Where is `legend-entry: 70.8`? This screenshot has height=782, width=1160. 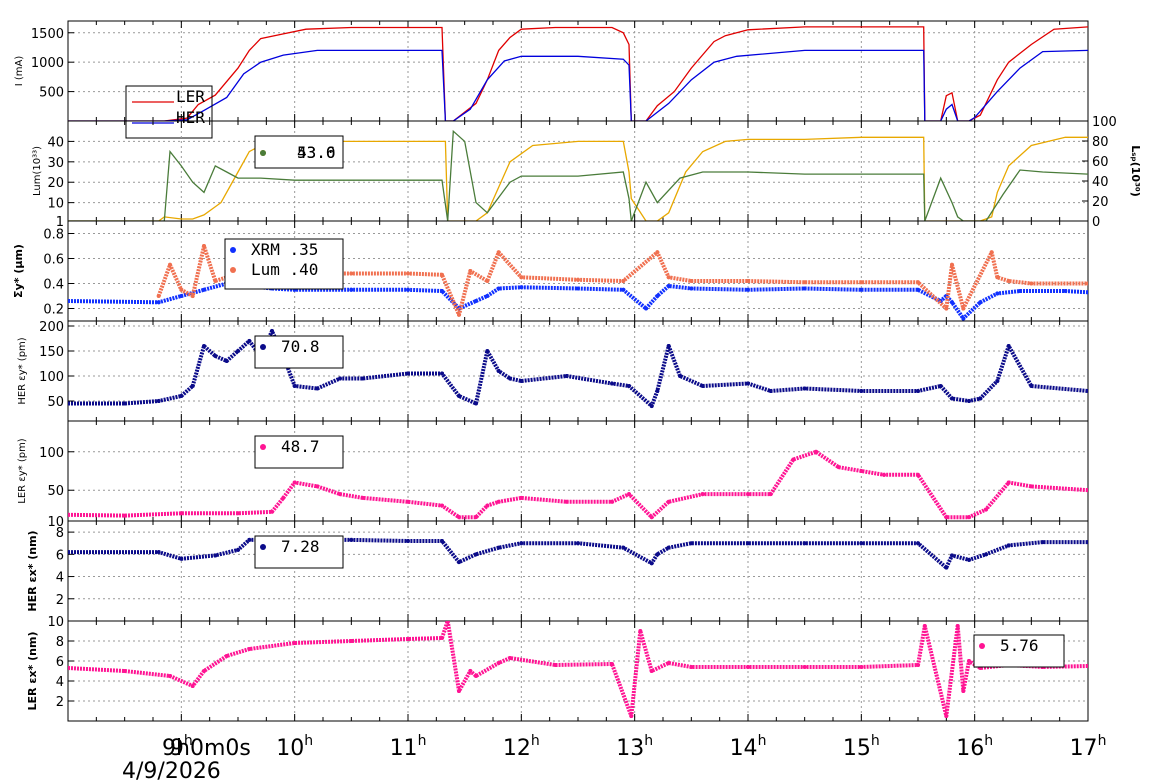 legend-entry: 70.8 is located at coordinates (300, 346).